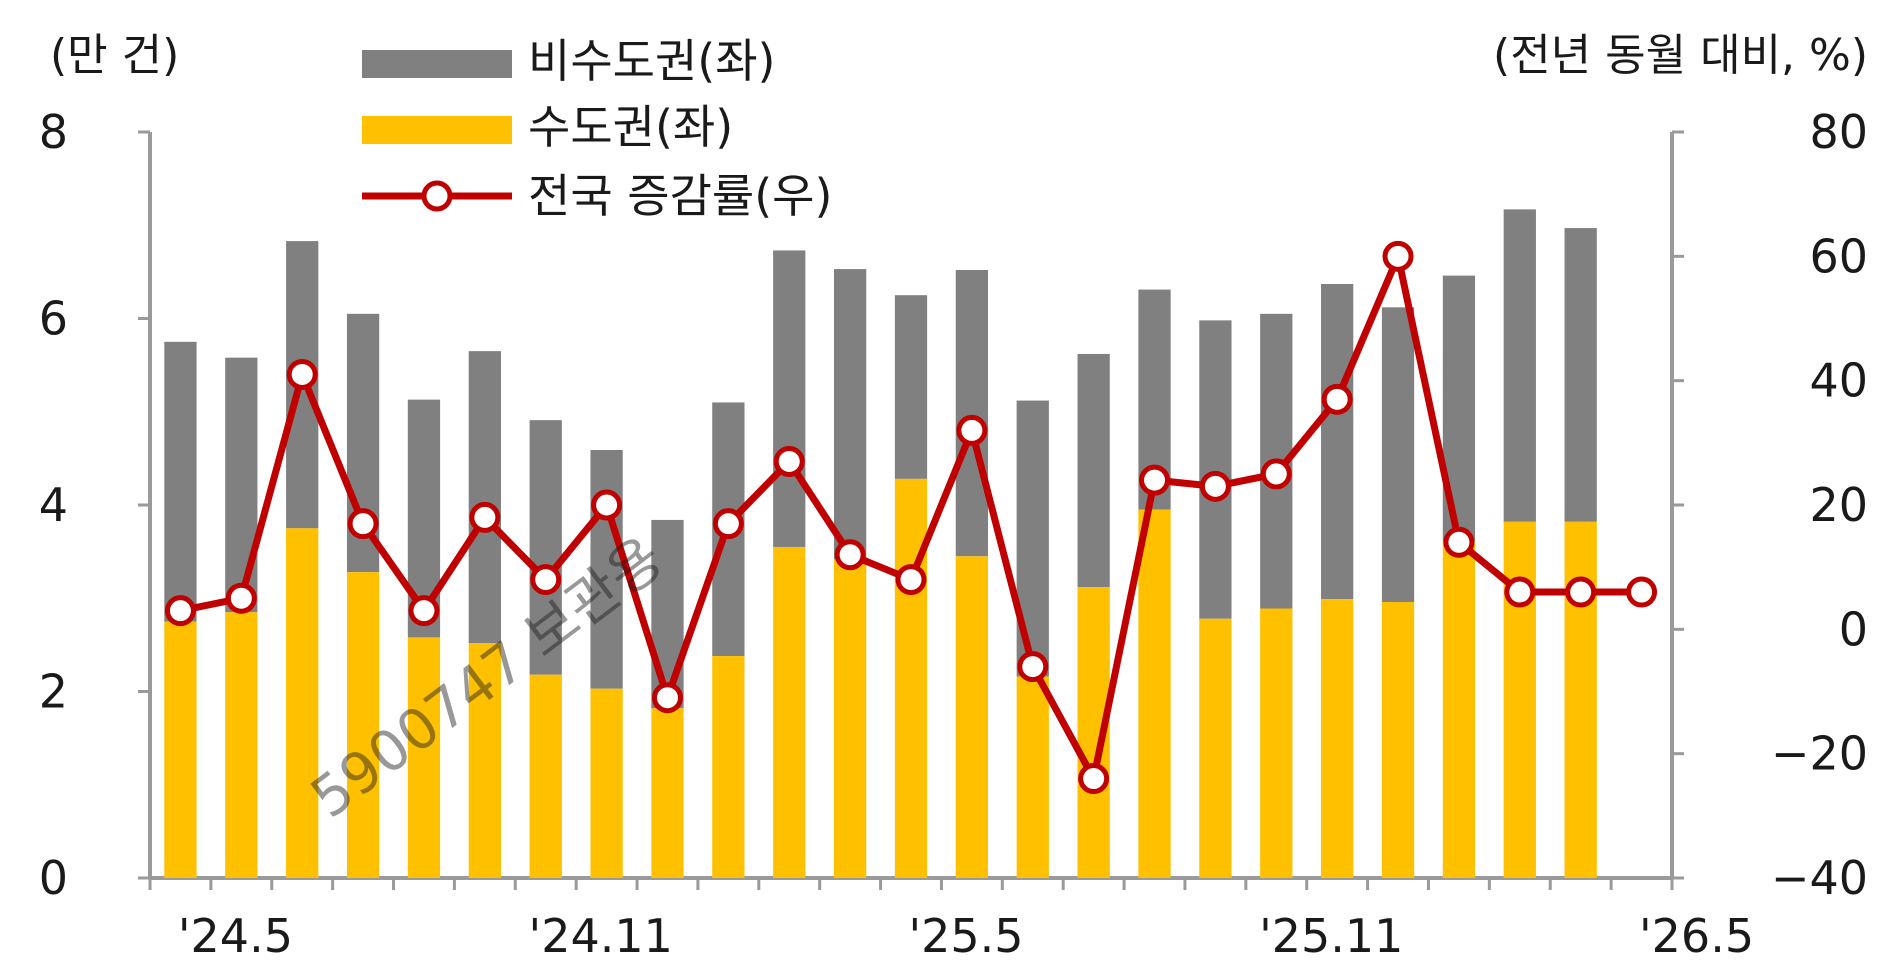  I want to click on right-axis-tick-label: −20, so click(1819, 754).